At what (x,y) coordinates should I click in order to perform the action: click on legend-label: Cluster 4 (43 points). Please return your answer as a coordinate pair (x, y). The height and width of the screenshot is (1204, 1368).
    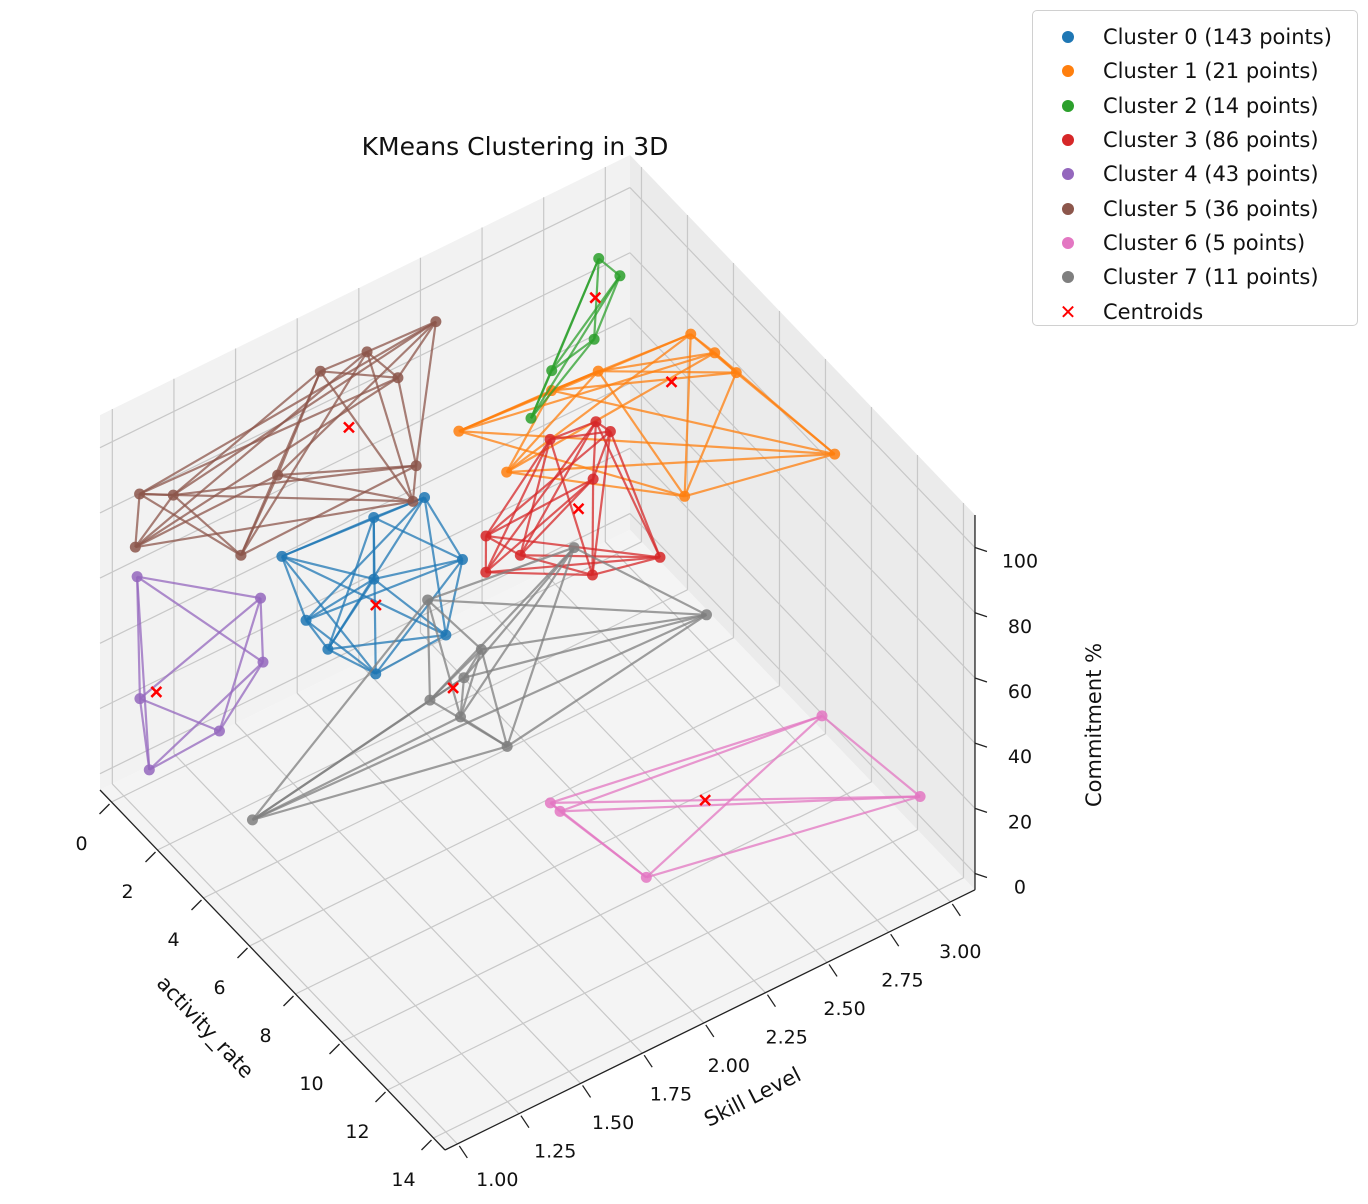
    Looking at the image, I should click on (1211, 174).